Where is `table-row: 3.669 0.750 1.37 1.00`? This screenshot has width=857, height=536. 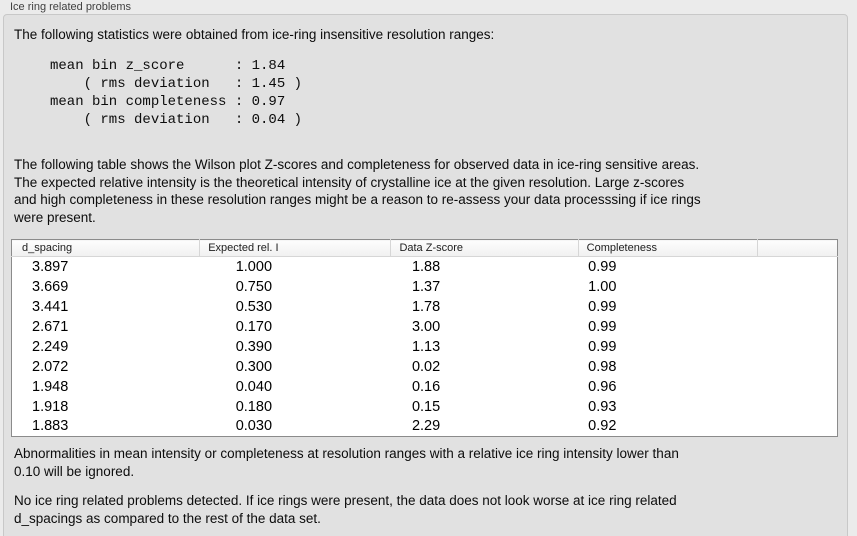 table-row: 3.669 0.750 1.37 1.00 is located at coordinates (425, 287).